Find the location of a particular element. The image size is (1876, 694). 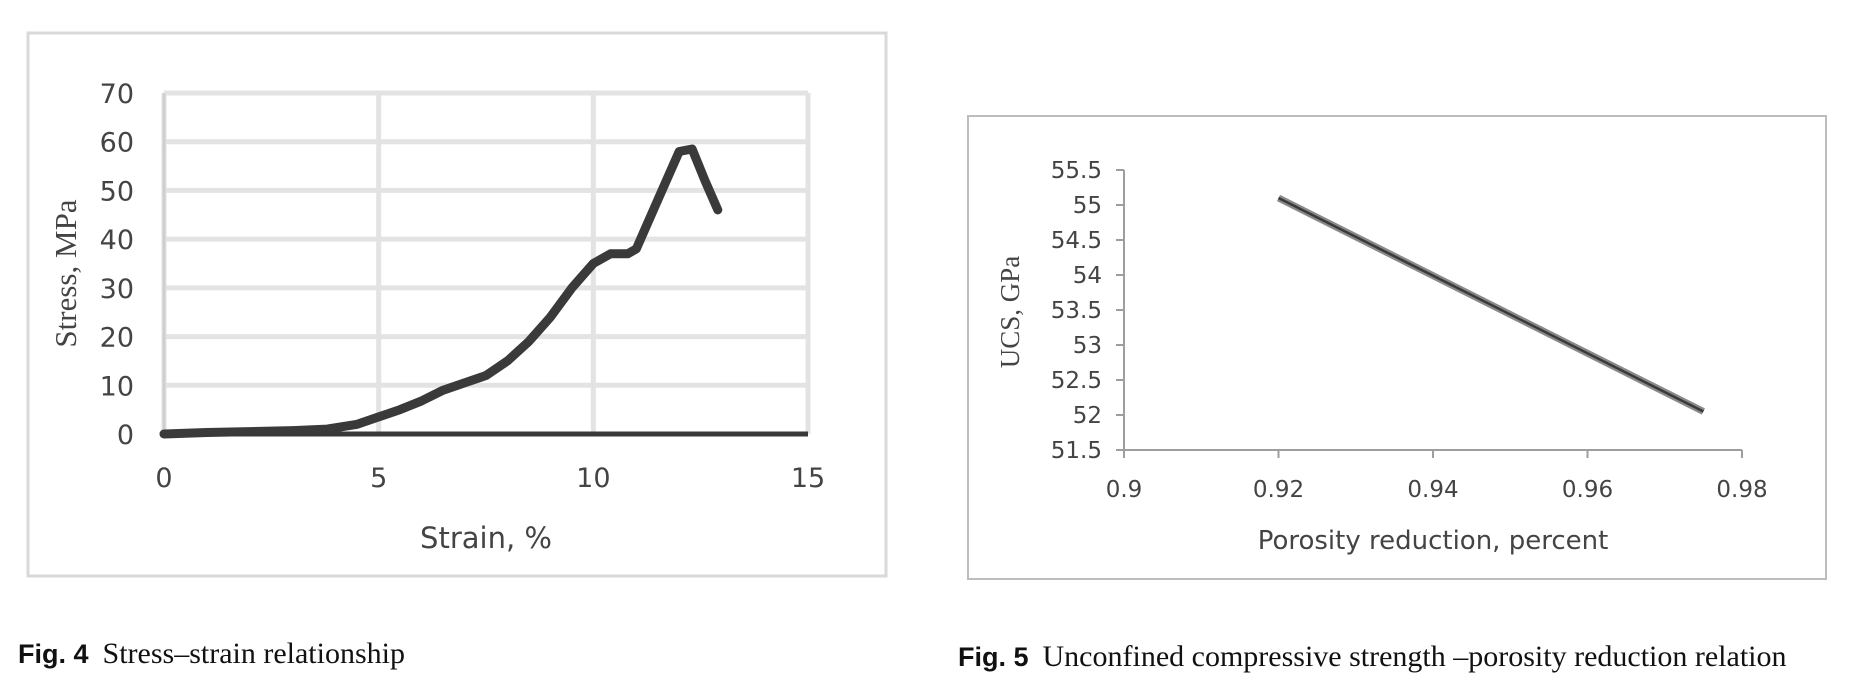

figure-4-caption-label: Fig. 4 is located at coordinates (53, 654).